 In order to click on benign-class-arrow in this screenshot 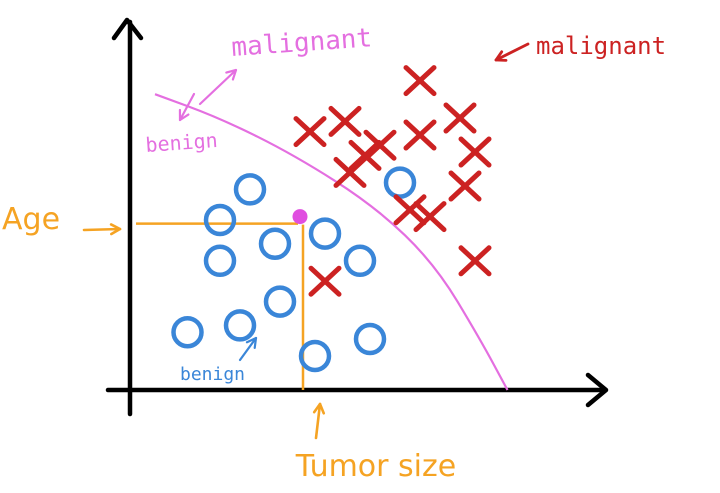, I will do `click(248, 349)`.